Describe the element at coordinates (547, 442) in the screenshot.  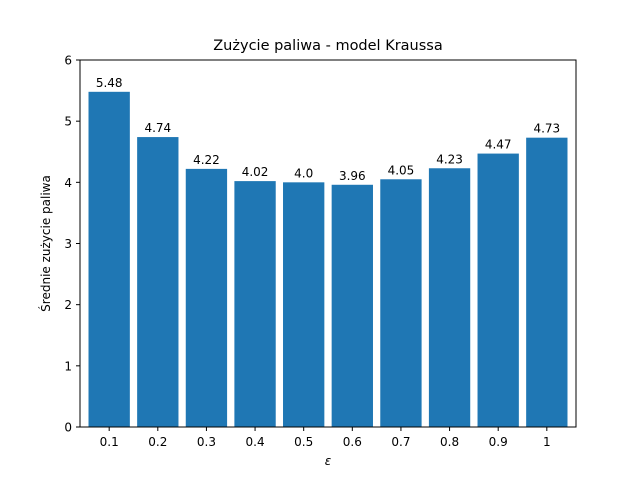
I see `x-tick-label: 1` at that location.